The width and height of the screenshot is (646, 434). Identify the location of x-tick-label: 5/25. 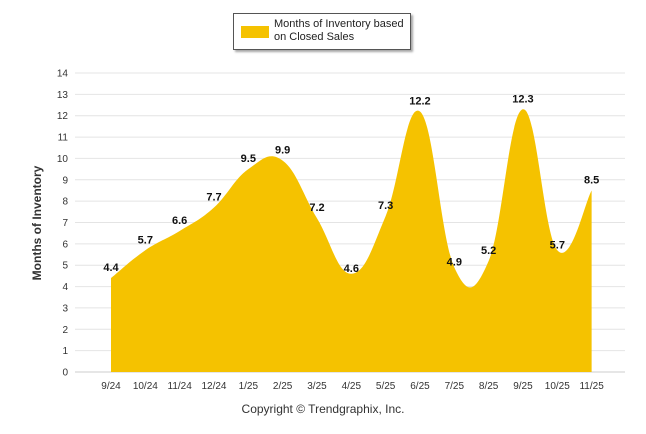
(386, 386).